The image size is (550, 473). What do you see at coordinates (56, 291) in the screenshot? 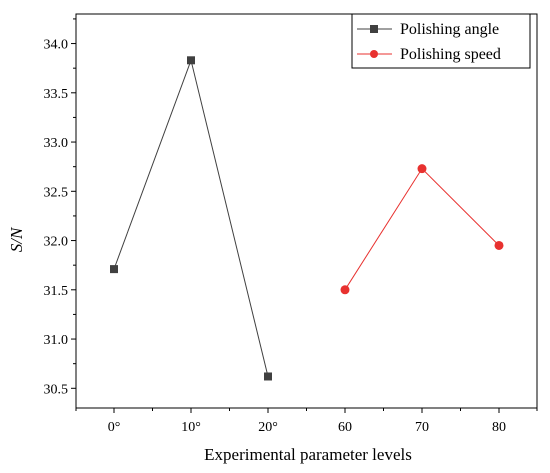
I see `y-tick-label: 31.5` at bounding box center [56, 291].